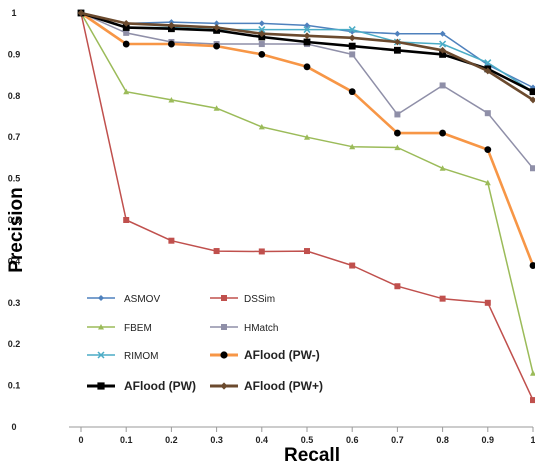  I want to click on legend-item: HMatch, so click(244, 328).